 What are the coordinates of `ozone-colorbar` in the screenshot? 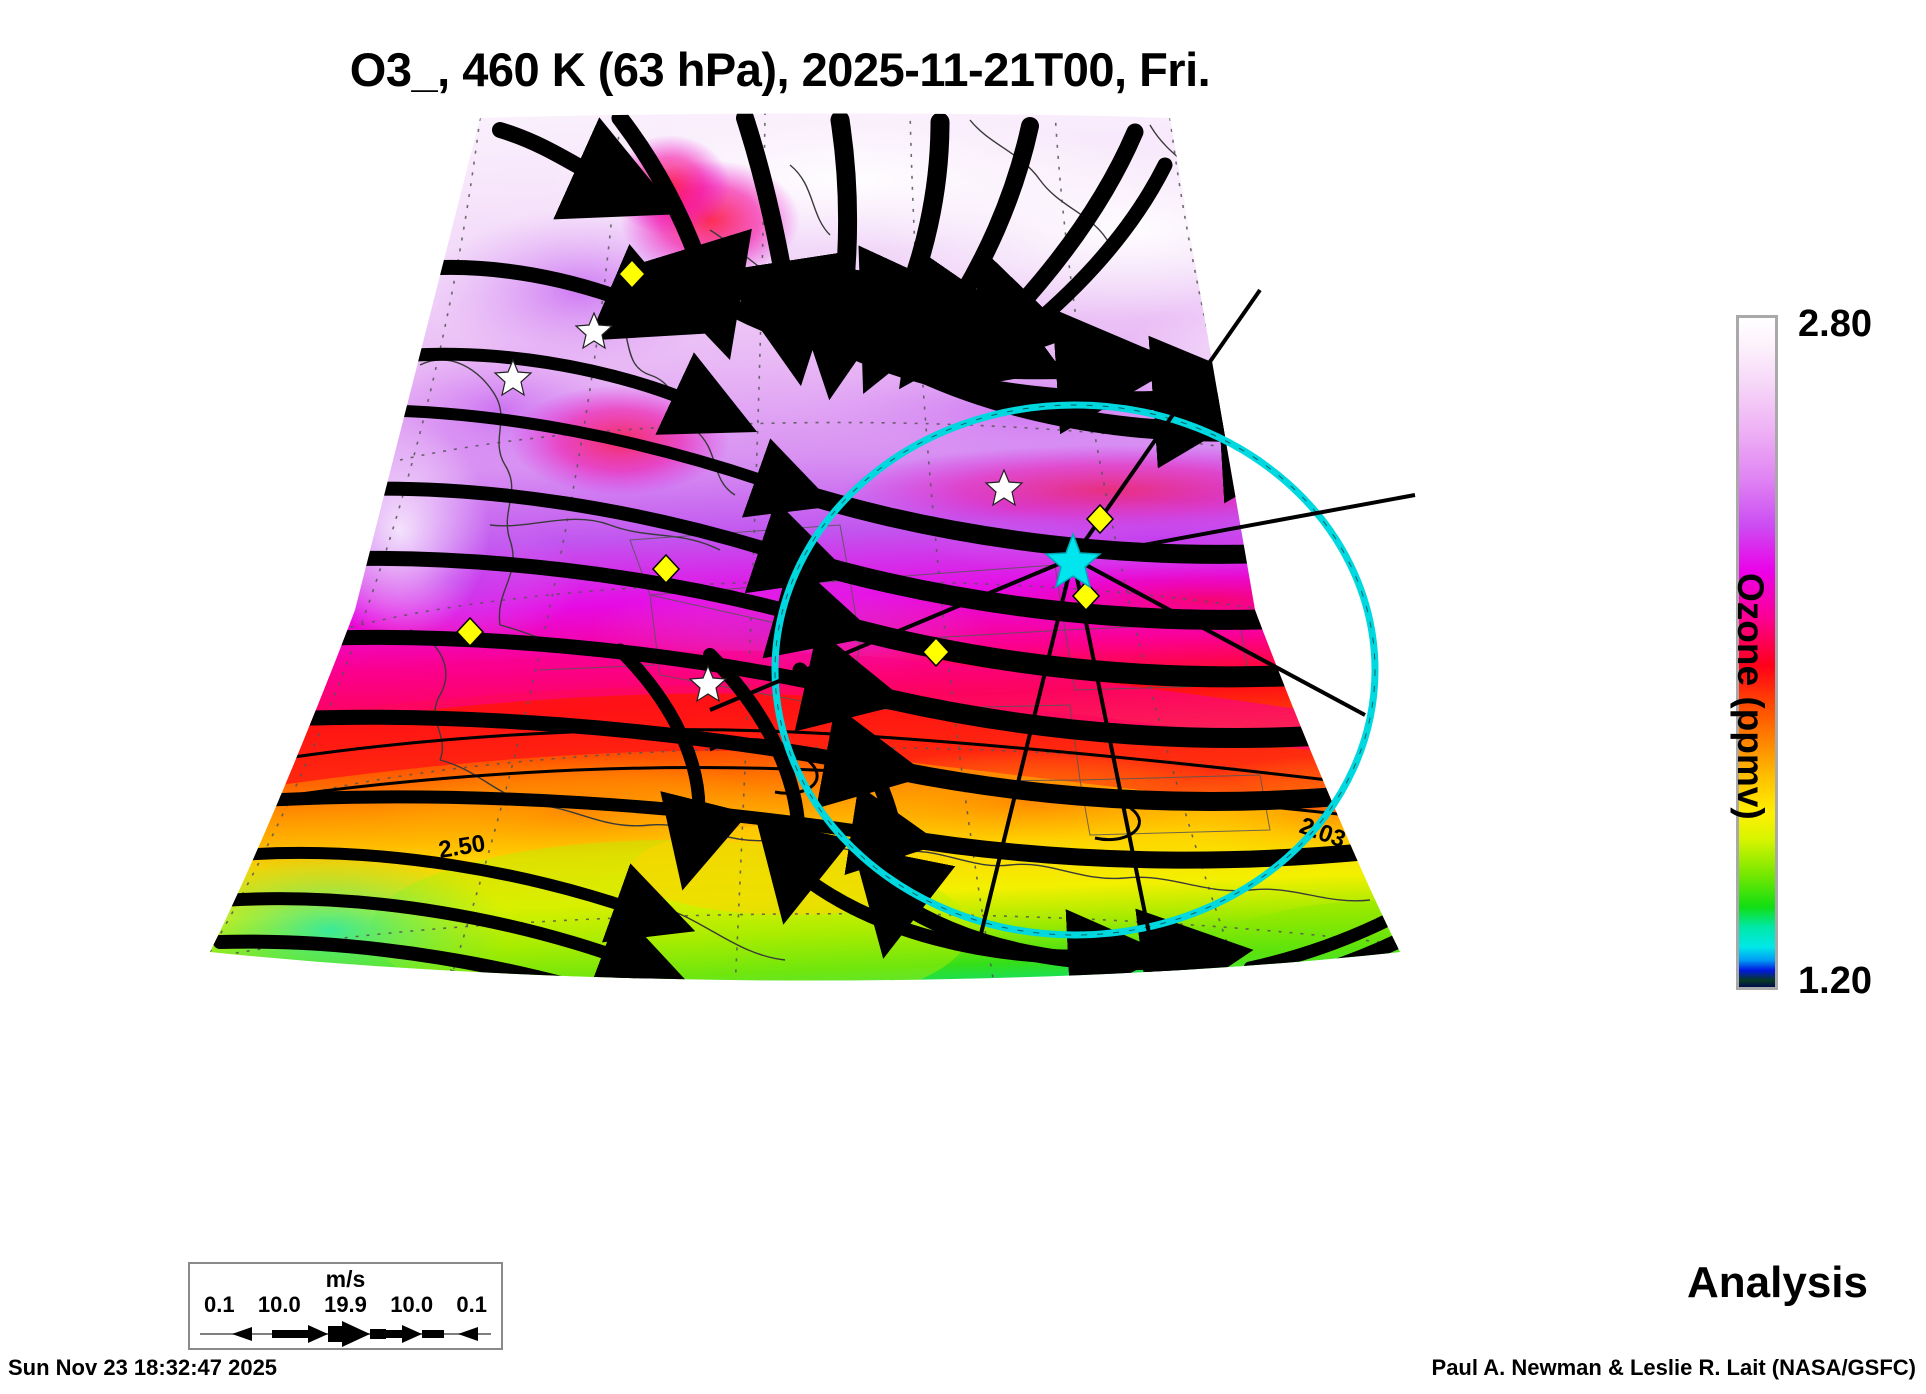 It's located at (1757, 652).